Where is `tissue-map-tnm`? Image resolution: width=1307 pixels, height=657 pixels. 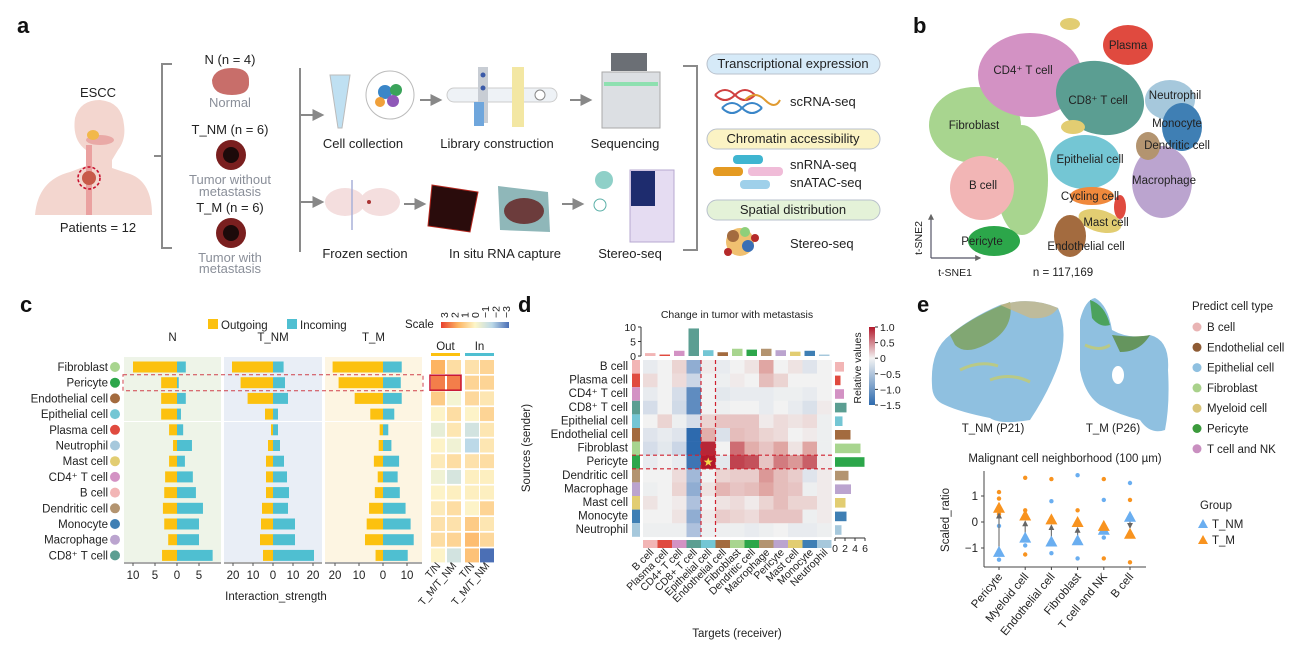 tissue-map-tnm is located at coordinates (997, 362).